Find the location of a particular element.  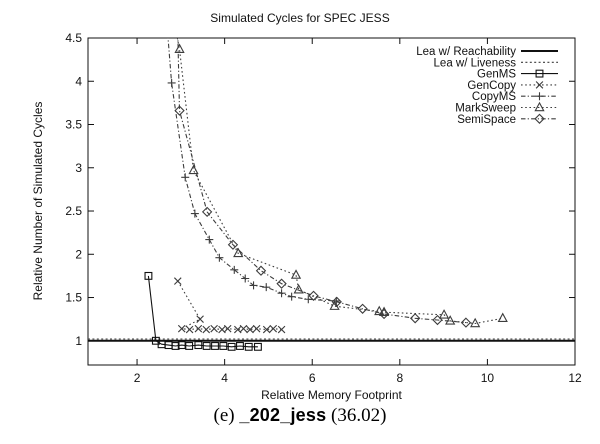

y-axis-label: Relative Number of Simulated Cycles is located at coordinates (38, 201).